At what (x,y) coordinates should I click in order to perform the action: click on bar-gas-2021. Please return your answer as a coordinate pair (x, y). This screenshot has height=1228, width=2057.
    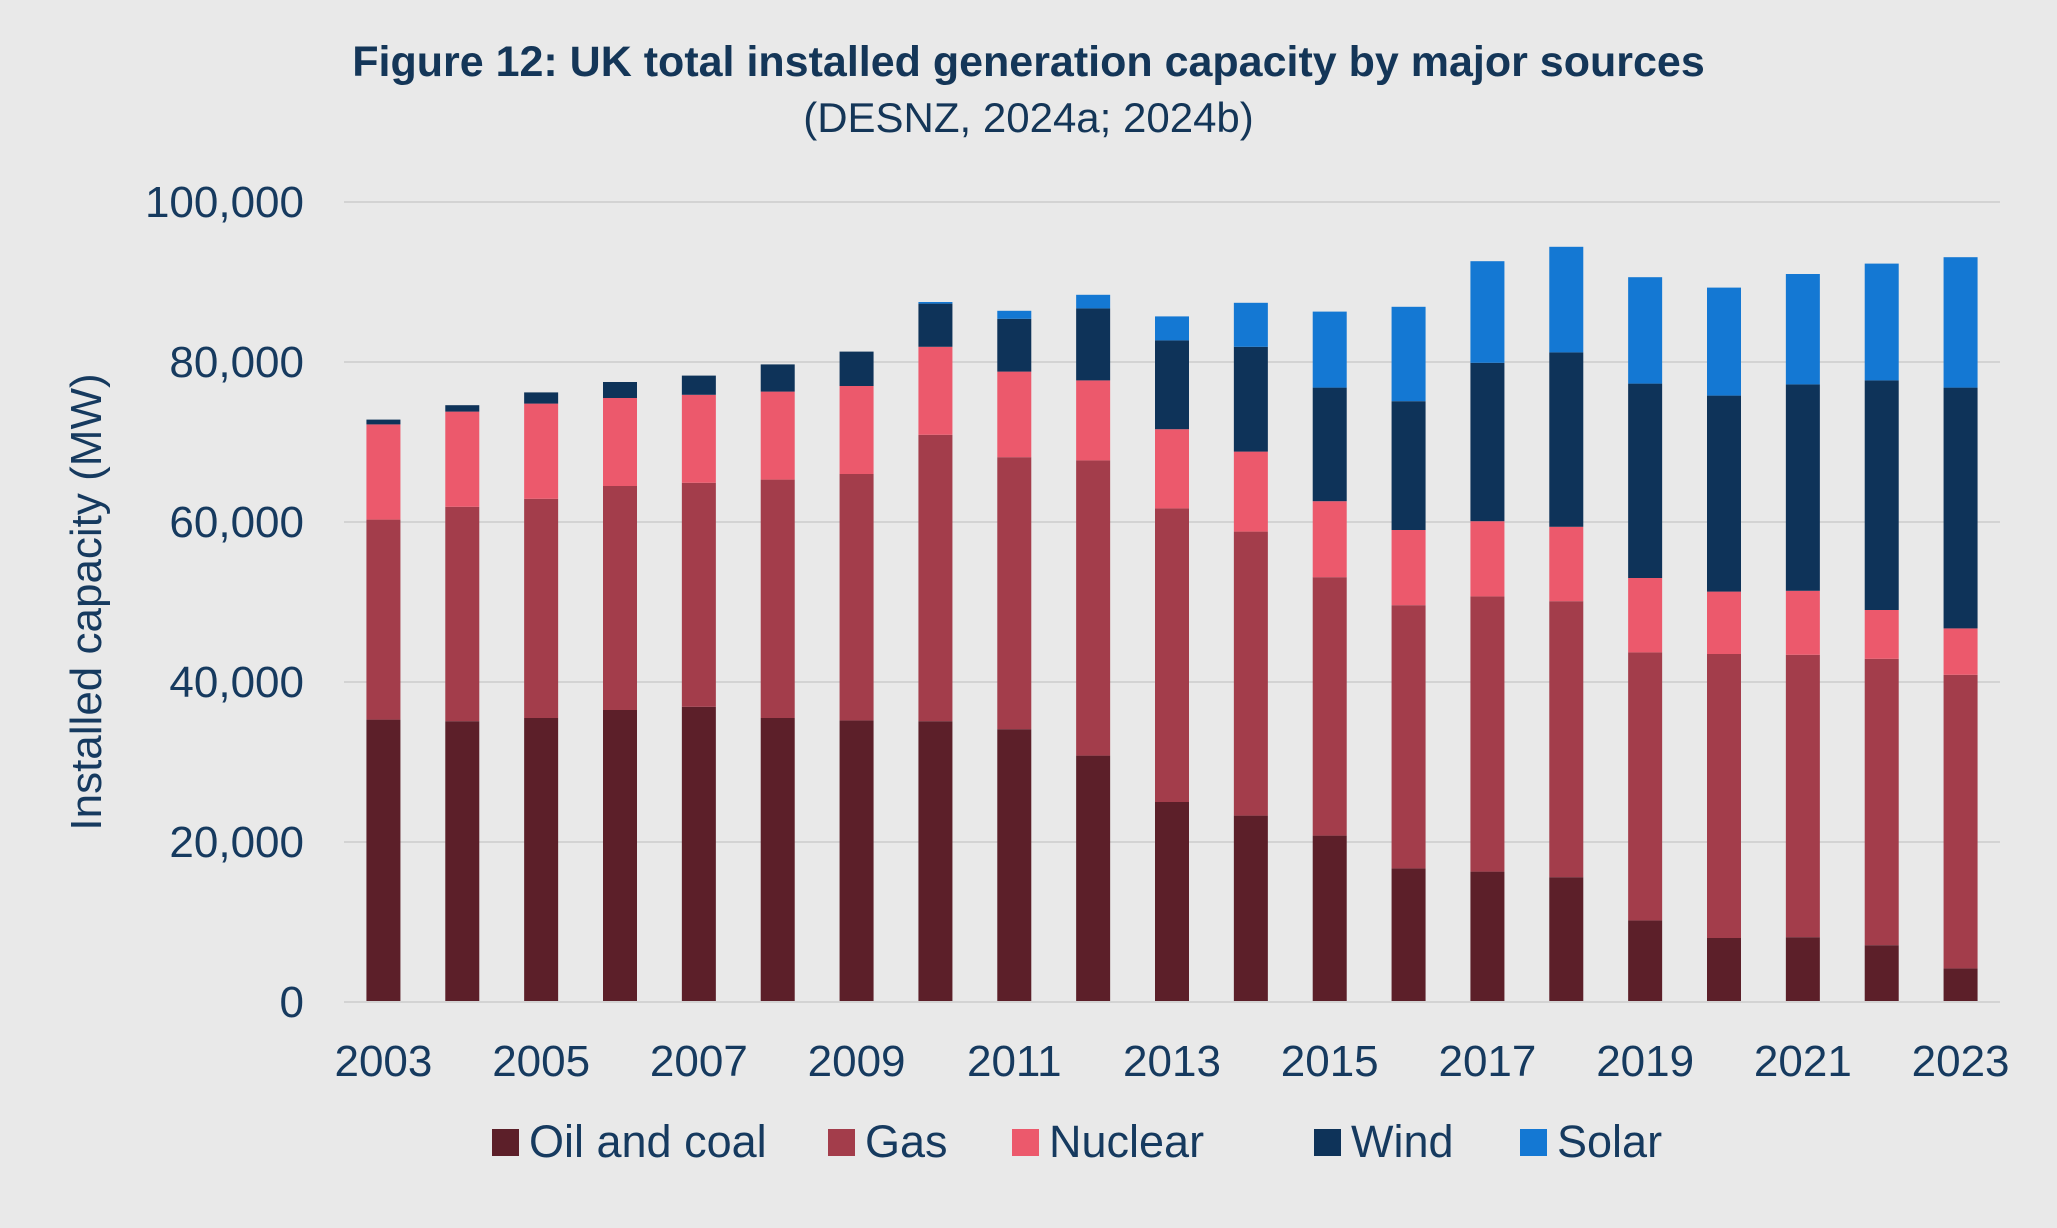
    Looking at the image, I should click on (1802, 796).